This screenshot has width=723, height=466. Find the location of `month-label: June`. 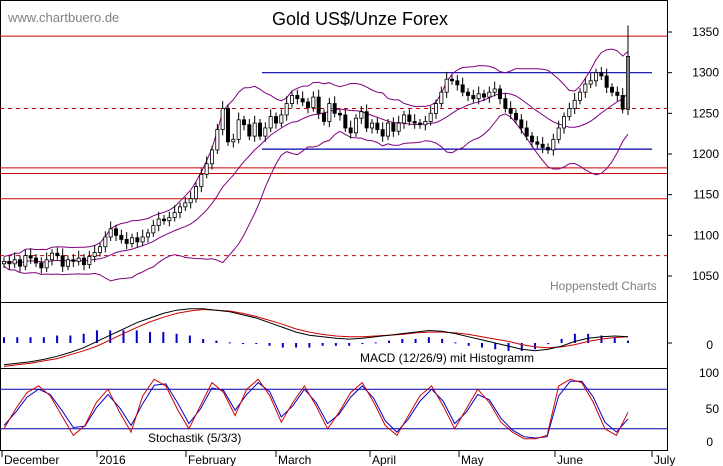

month-label: June is located at coordinates (570, 459).